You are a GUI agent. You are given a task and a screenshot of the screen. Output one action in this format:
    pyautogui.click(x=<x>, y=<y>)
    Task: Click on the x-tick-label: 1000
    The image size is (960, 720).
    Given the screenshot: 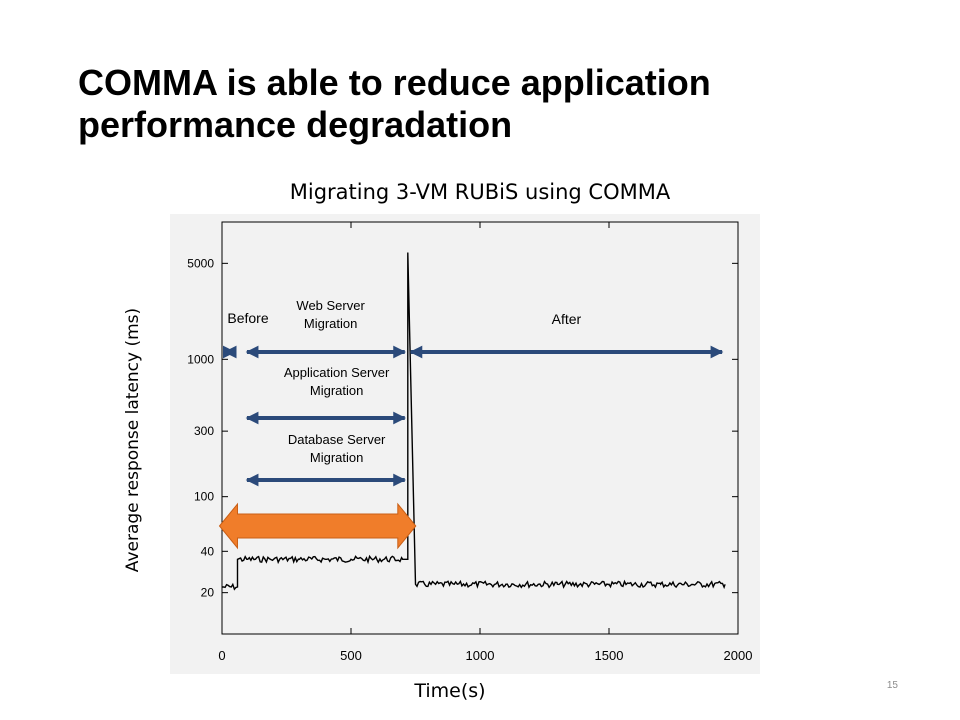 What is the action you would take?
    pyautogui.click(x=480, y=655)
    